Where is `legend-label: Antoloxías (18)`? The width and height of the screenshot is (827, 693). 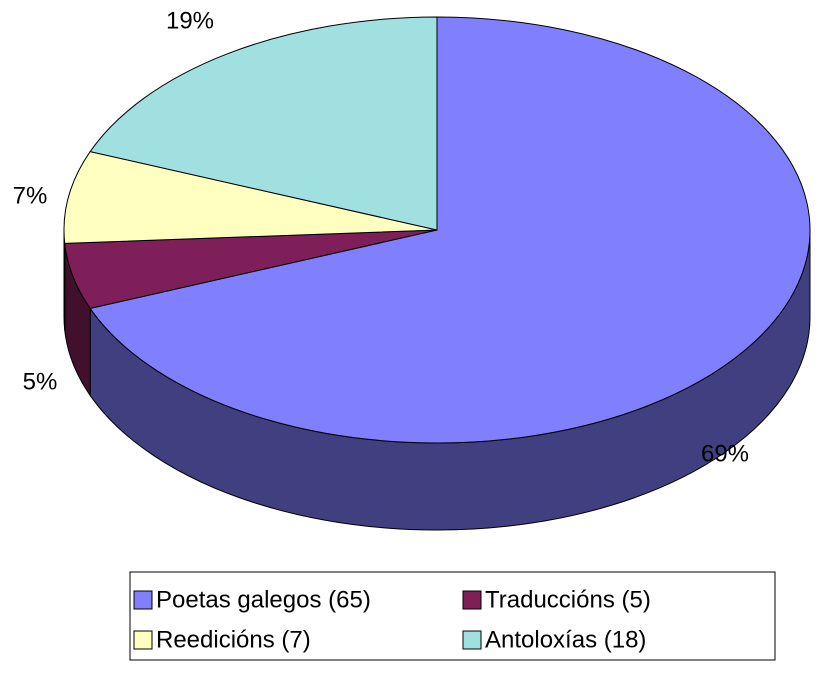
legend-label: Antoloxías (18) is located at coordinates (565, 639).